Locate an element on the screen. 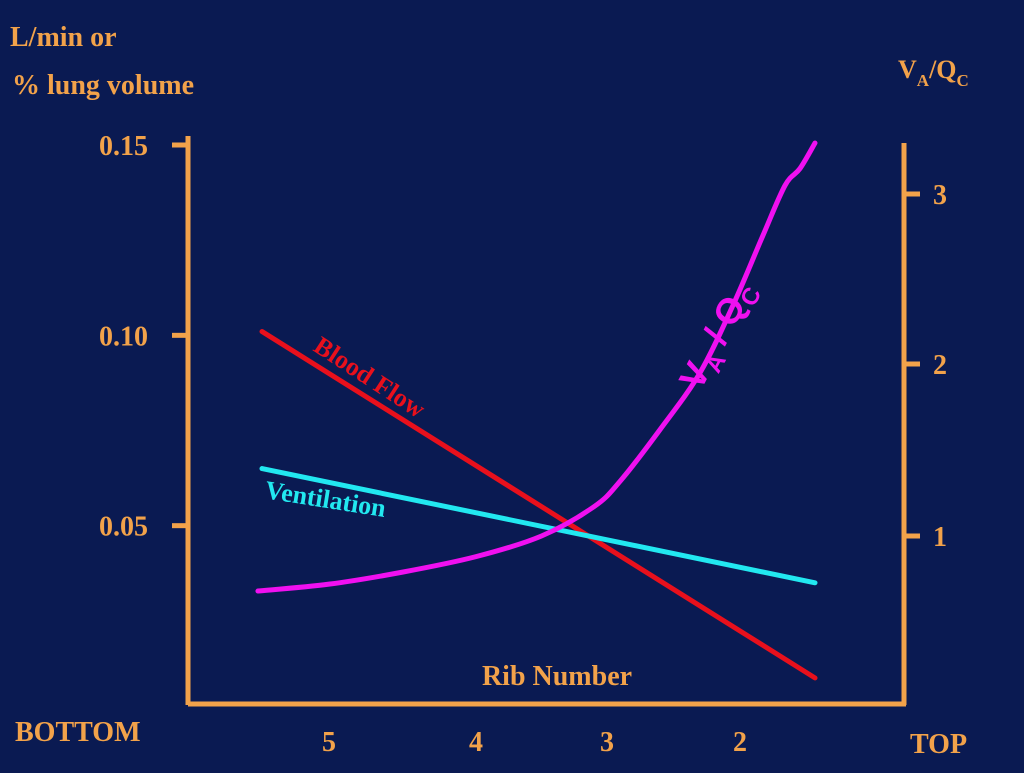  x-tick-label: 3 is located at coordinates (607, 742).